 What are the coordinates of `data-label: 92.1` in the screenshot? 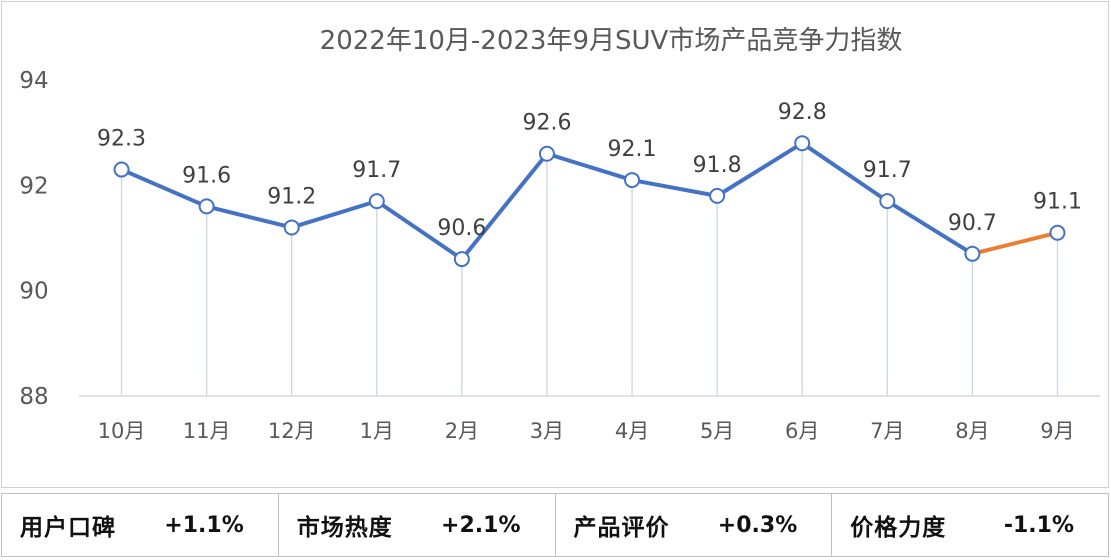 It's located at (632, 149).